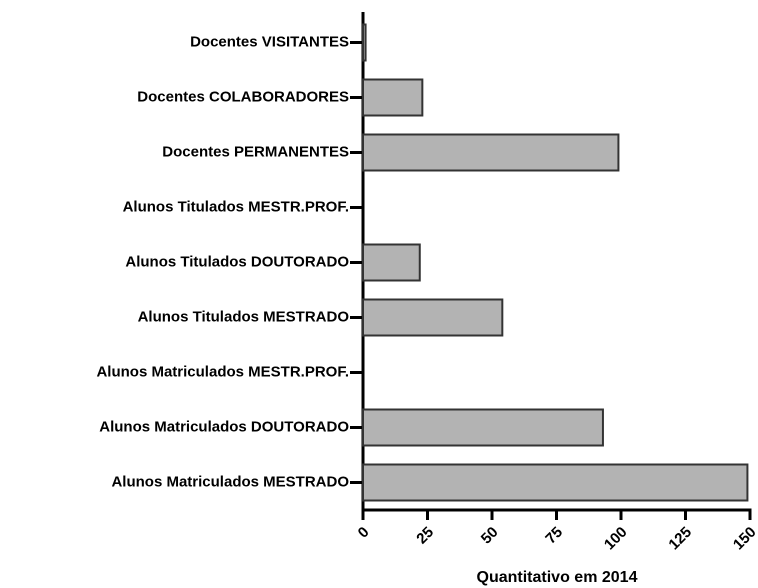  What do you see at coordinates (364, 533) in the screenshot?
I see `x-tick-label: 0` at bounding box center [364, 533].